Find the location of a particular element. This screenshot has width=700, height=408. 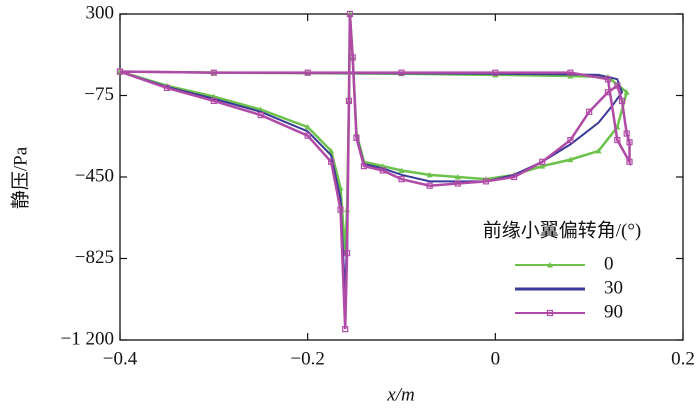

x-axis-label: x/m is located at coordinates (400, 394).